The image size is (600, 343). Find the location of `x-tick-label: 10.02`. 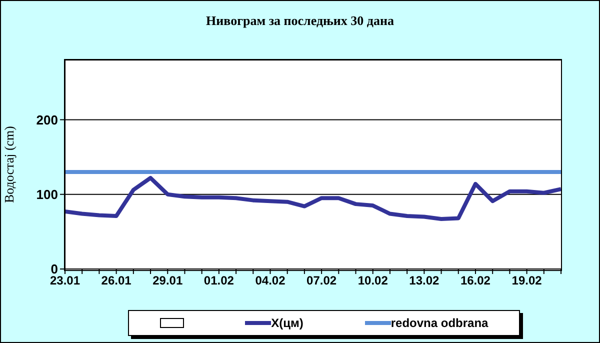

x-tick-label: 10.02 is located at coordinates (373, 281).